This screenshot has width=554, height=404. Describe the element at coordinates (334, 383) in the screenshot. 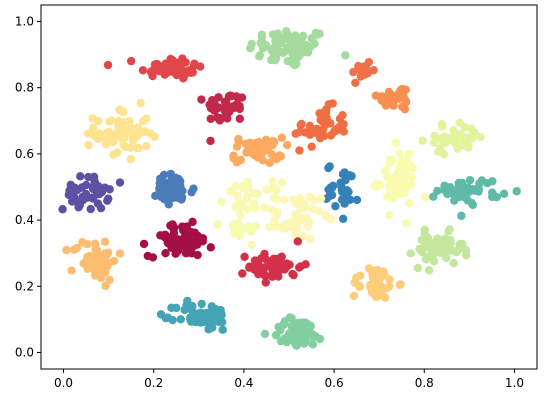

I see `x-tick-label: 0.6` at that location.